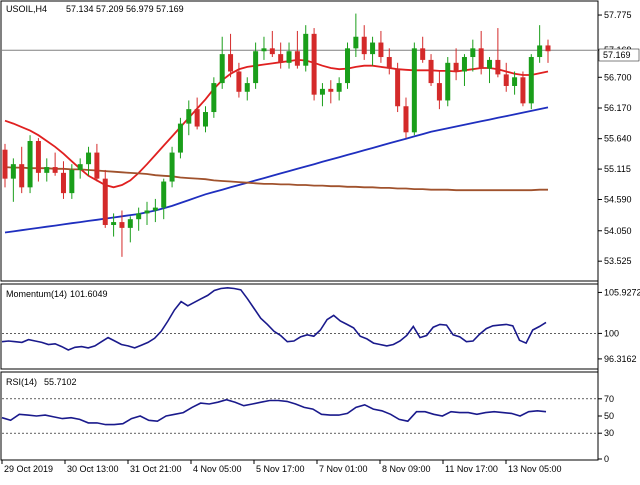 The width and height of the screenshot is (640, 485). I want to click on price-tick-label: 56.700, so click(618, 77).